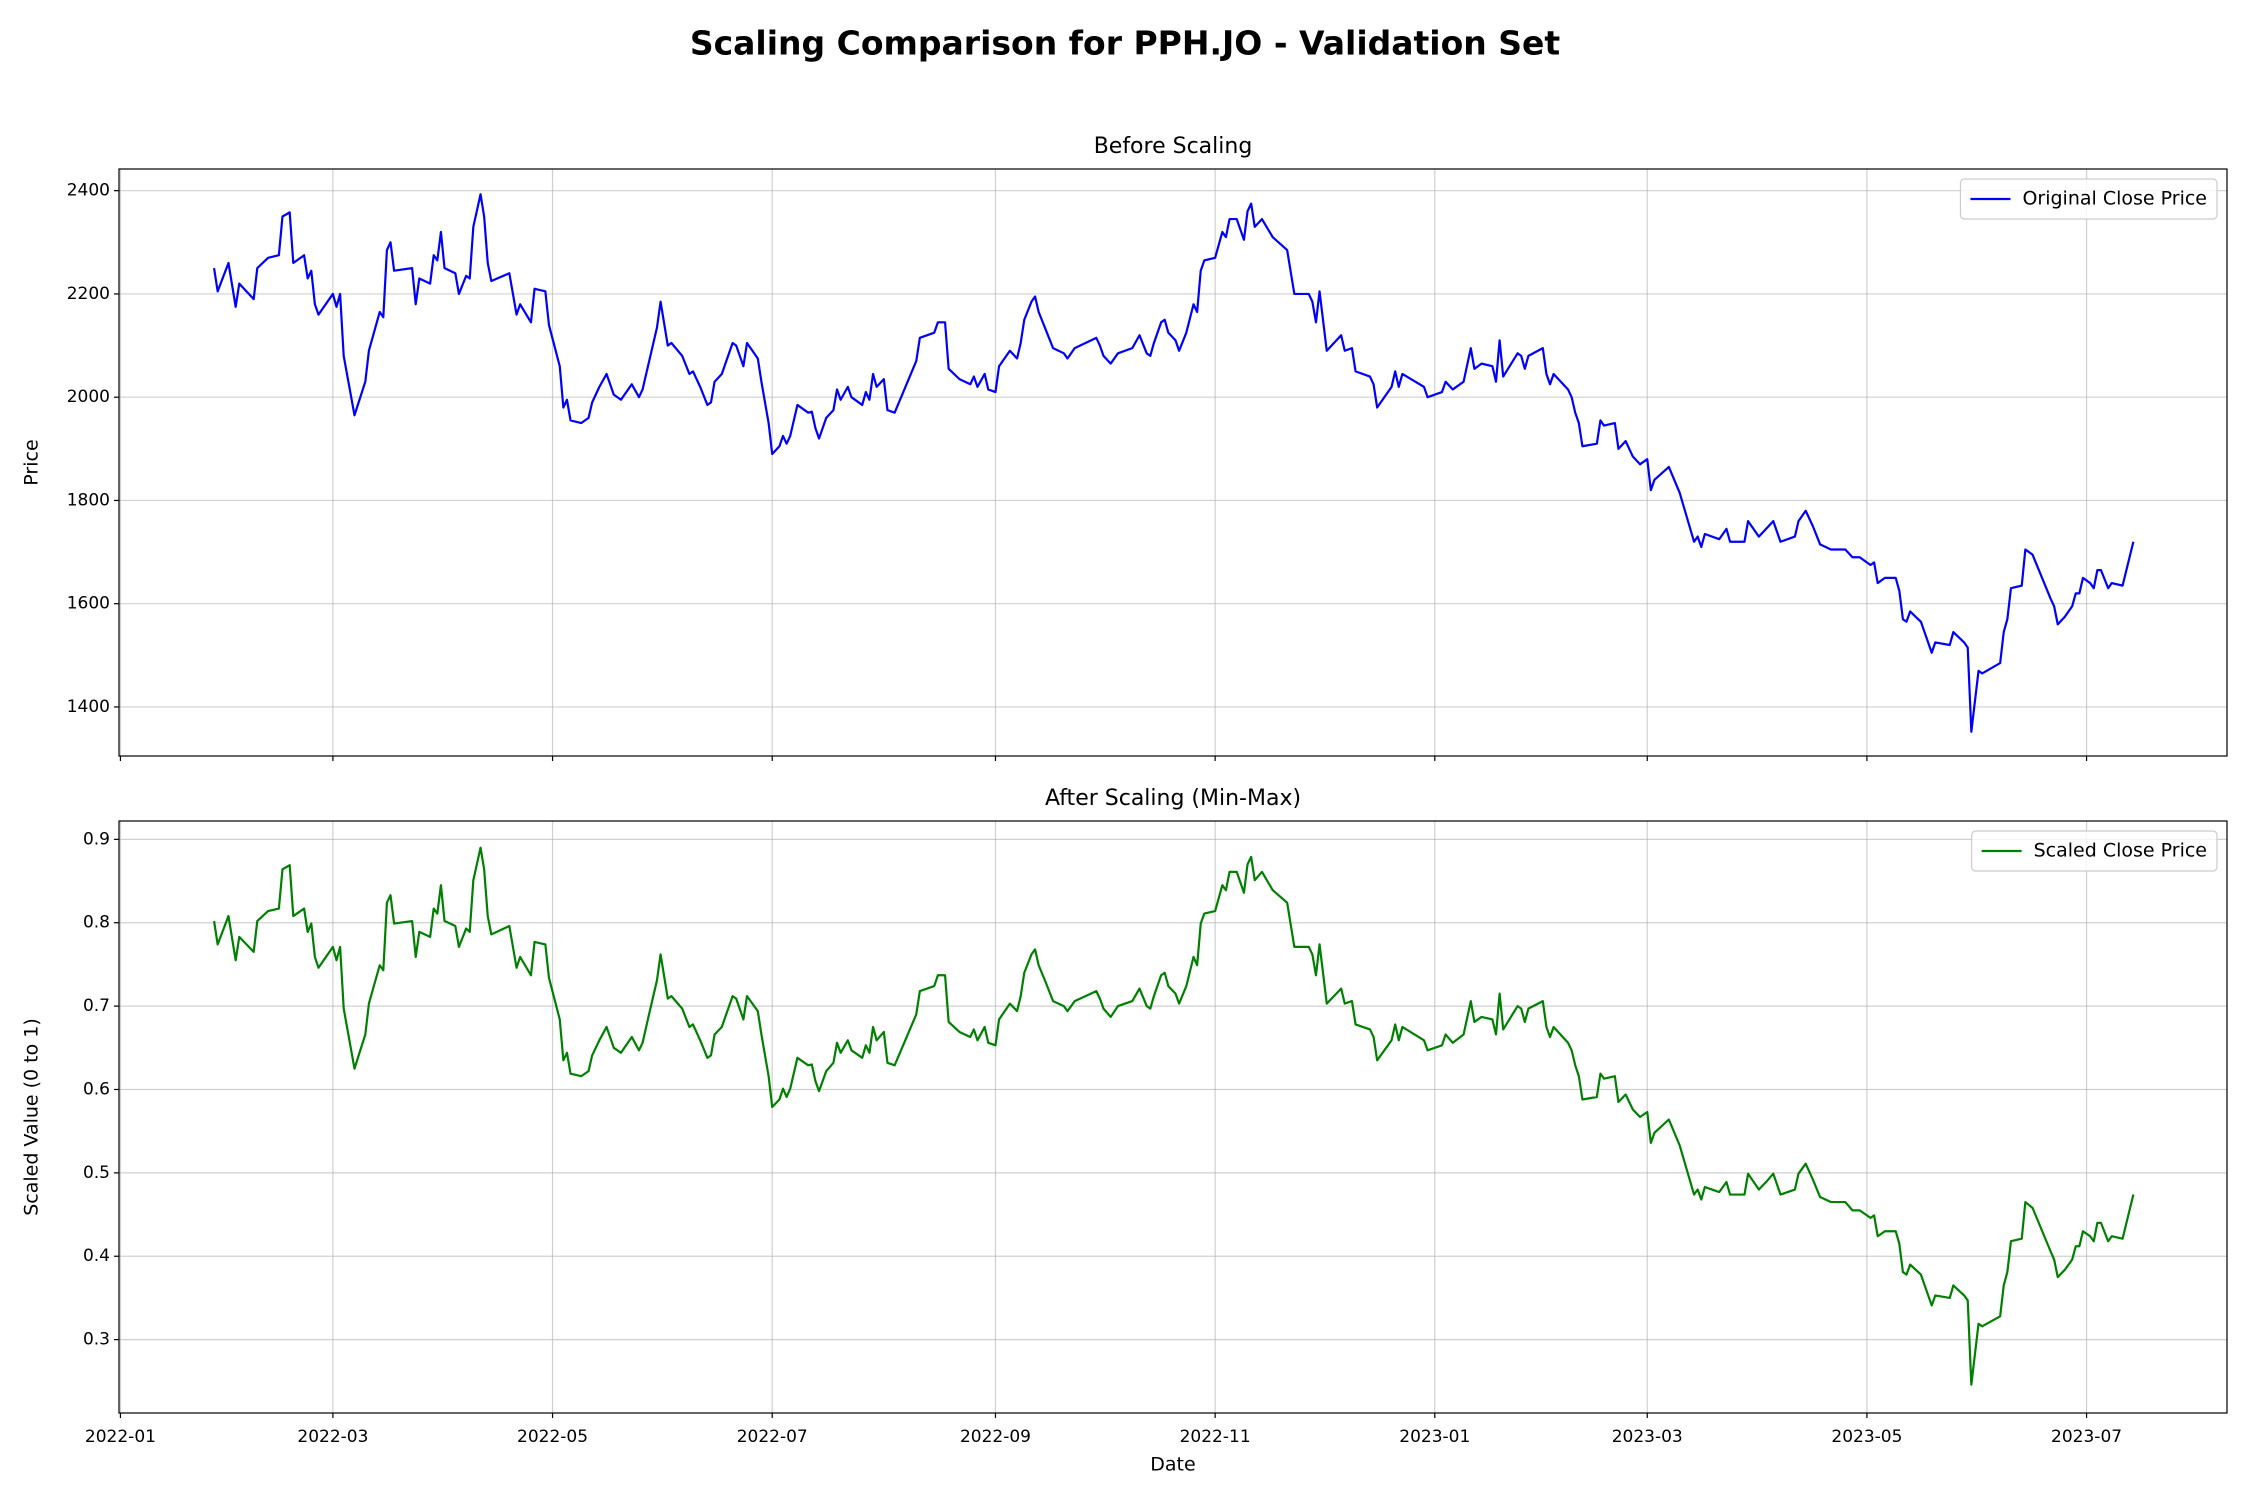  I want to click on legend: Scaled Close Price, so click(2094, 851).